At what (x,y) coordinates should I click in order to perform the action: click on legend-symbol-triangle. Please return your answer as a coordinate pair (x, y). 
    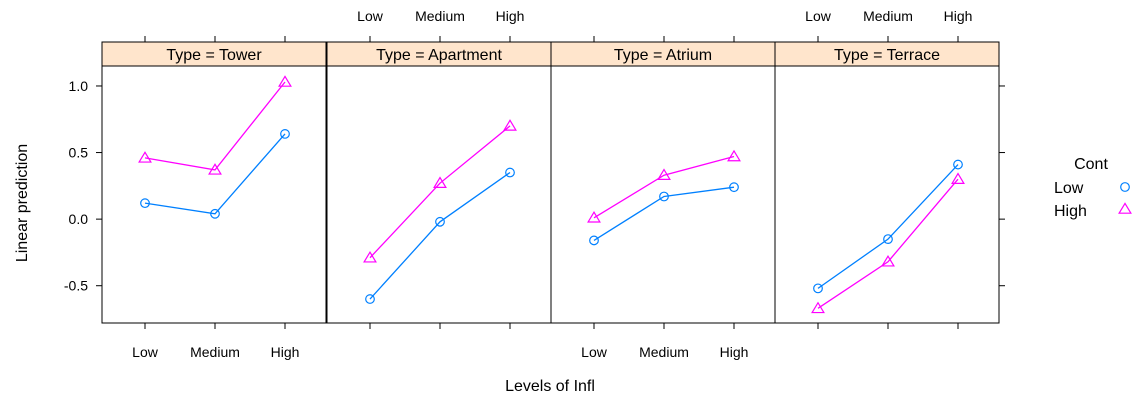
    Looking at the image, I should click on (1125, 208).